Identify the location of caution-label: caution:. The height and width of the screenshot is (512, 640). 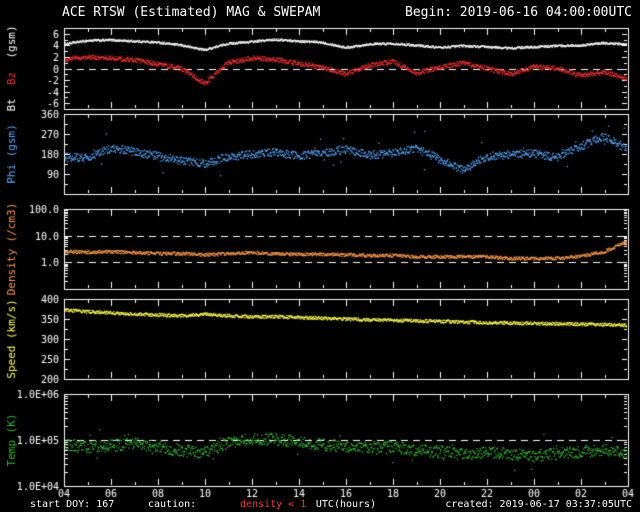
(172, 504).